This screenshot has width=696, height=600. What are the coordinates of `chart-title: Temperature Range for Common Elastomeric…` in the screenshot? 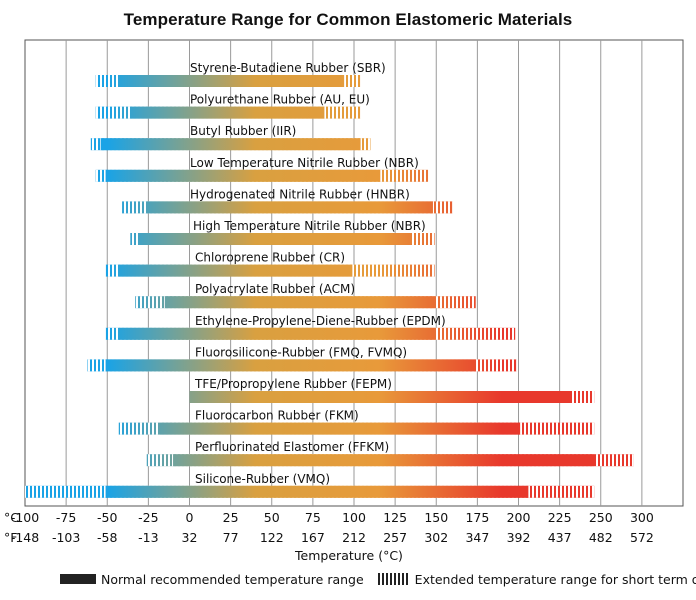 It's located at (348, 19).